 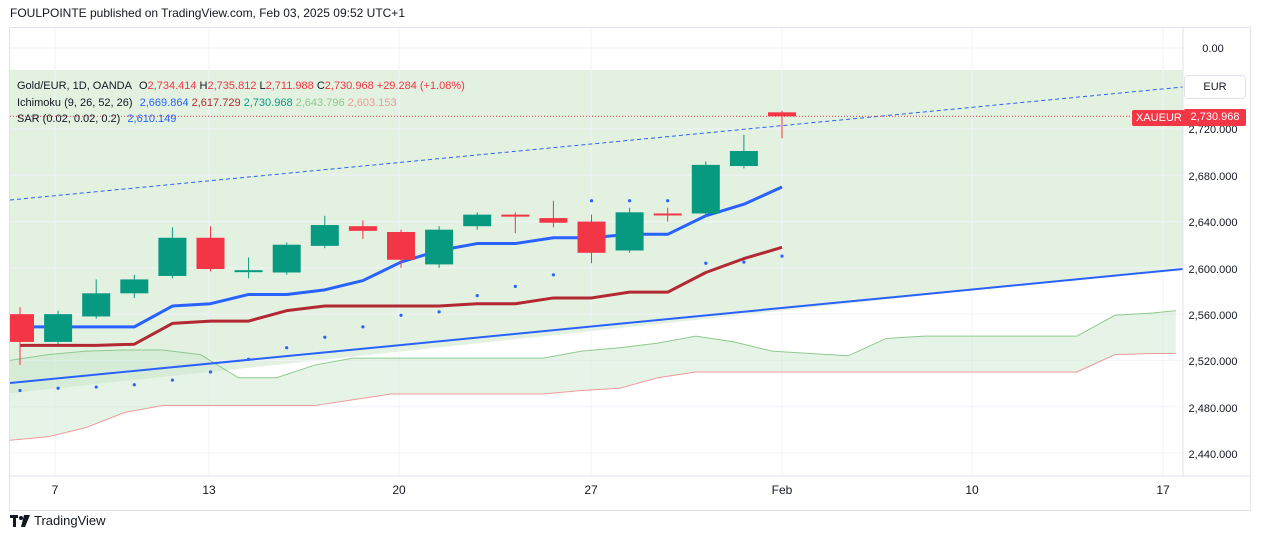 What do you see at coordinates (232, 86) in the screenshot?
I see `legend-high: 2,735.812` at bounding box center [232, 86].